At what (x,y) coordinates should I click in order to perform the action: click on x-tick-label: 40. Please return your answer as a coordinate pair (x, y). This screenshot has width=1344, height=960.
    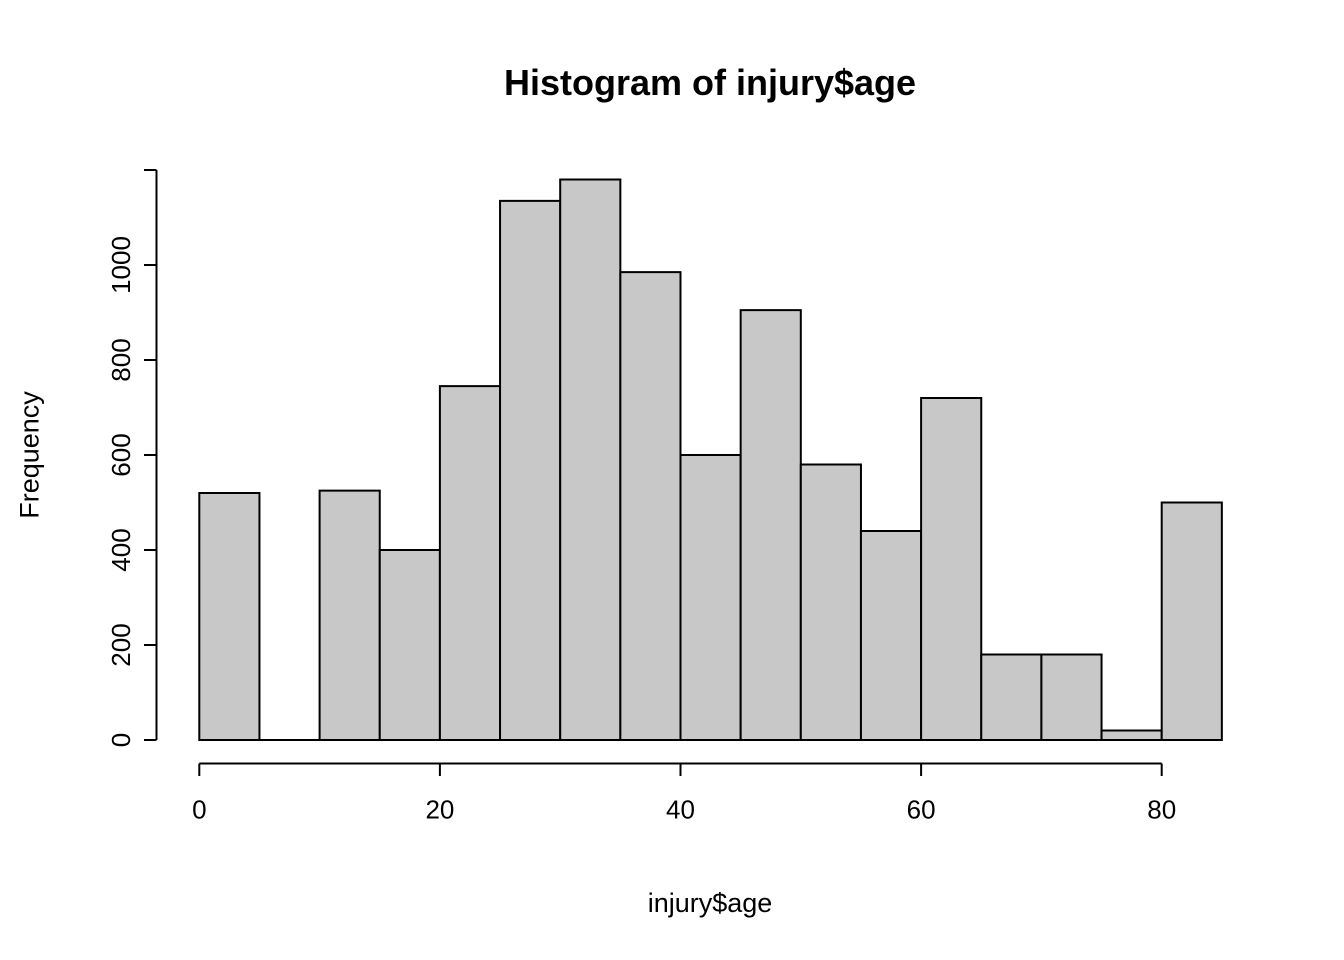
    Looking at the image, I should click on (680, 810).